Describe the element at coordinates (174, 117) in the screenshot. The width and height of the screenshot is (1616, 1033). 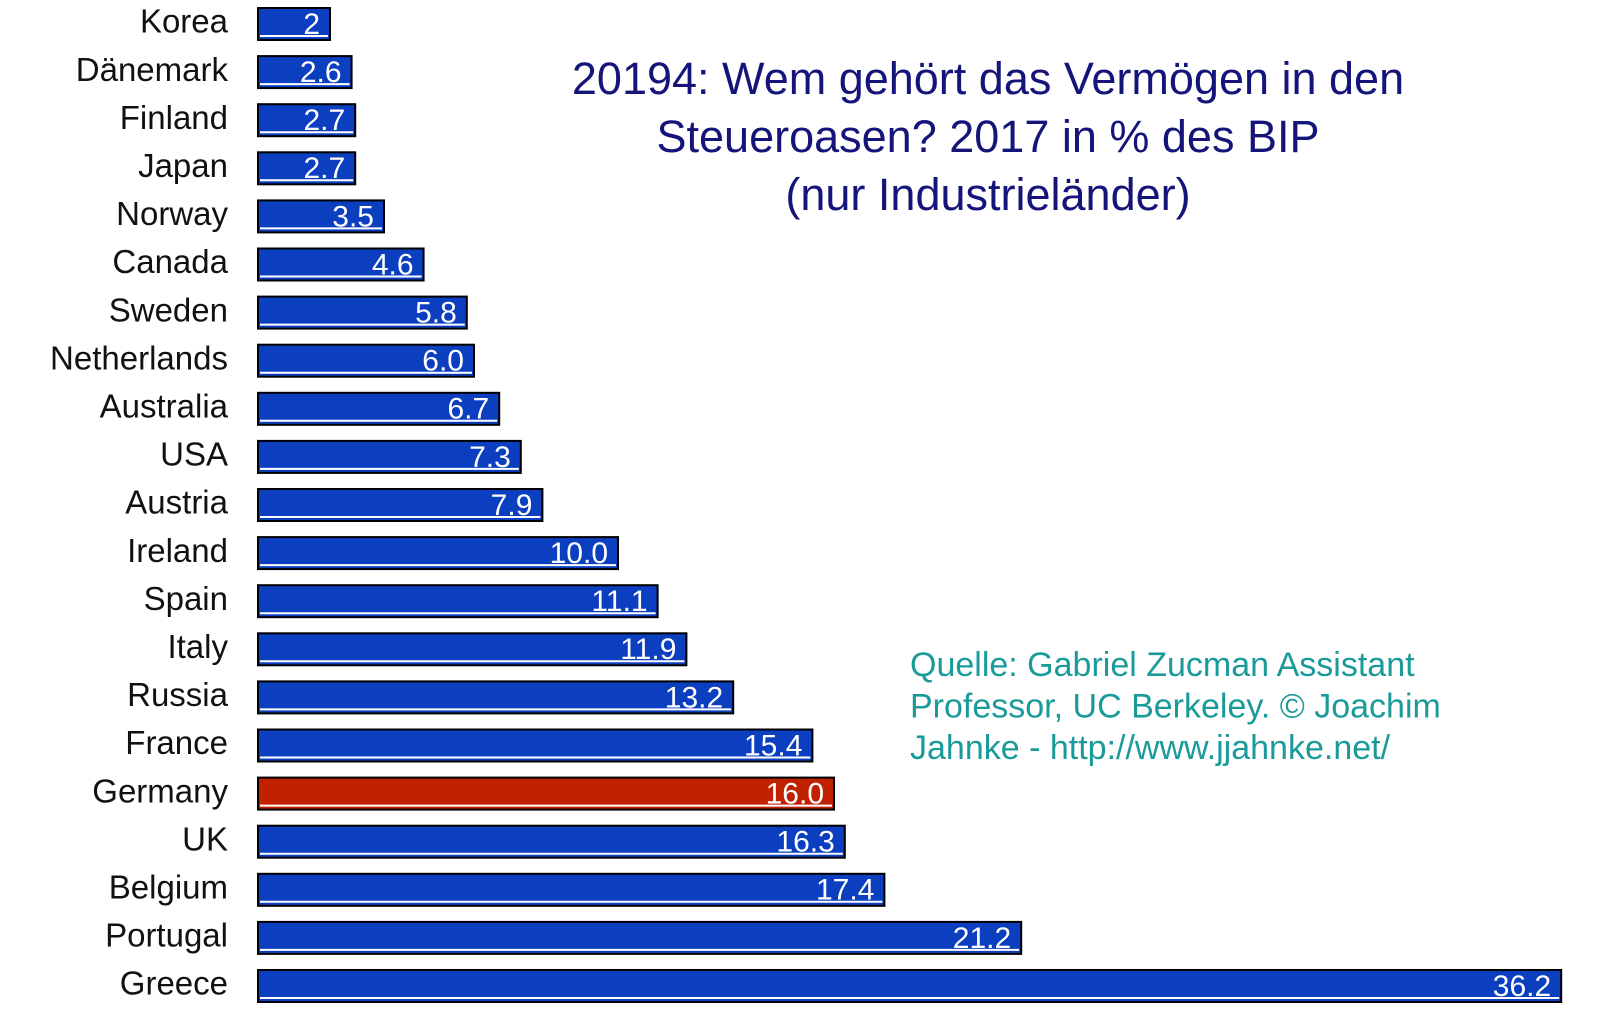
I see `category-label: Finland` at that location.